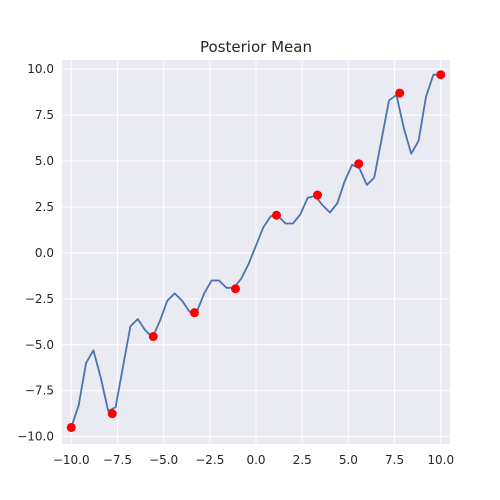 Image resolution: width=500 pixels, height=500 pixels. What do you see at coordinates (255, 460) in the screenshot?
I see `x-tick-label: 0.0` at bounding box center [255, 460].